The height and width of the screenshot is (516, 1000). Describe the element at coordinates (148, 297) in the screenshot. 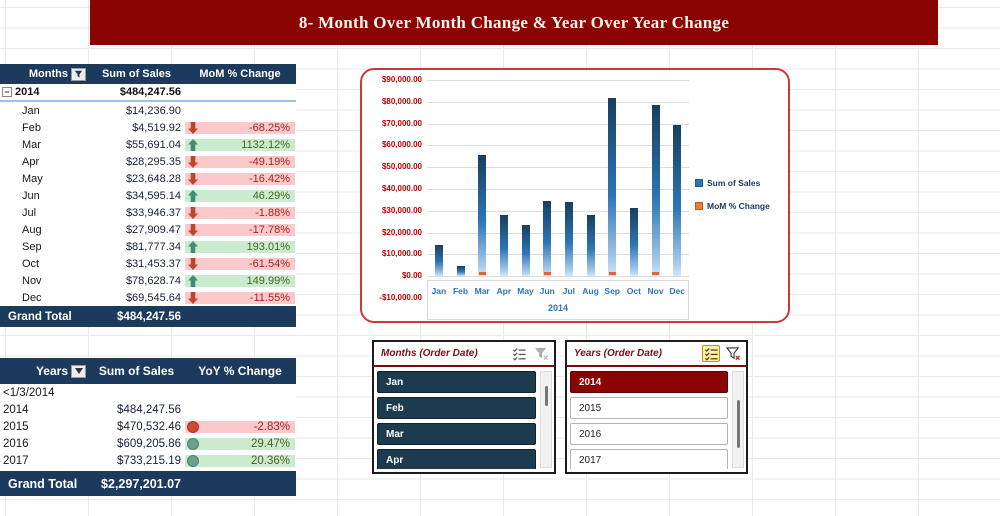

I see `table-row: Dec $69,545.64 -11.55%` at that location.